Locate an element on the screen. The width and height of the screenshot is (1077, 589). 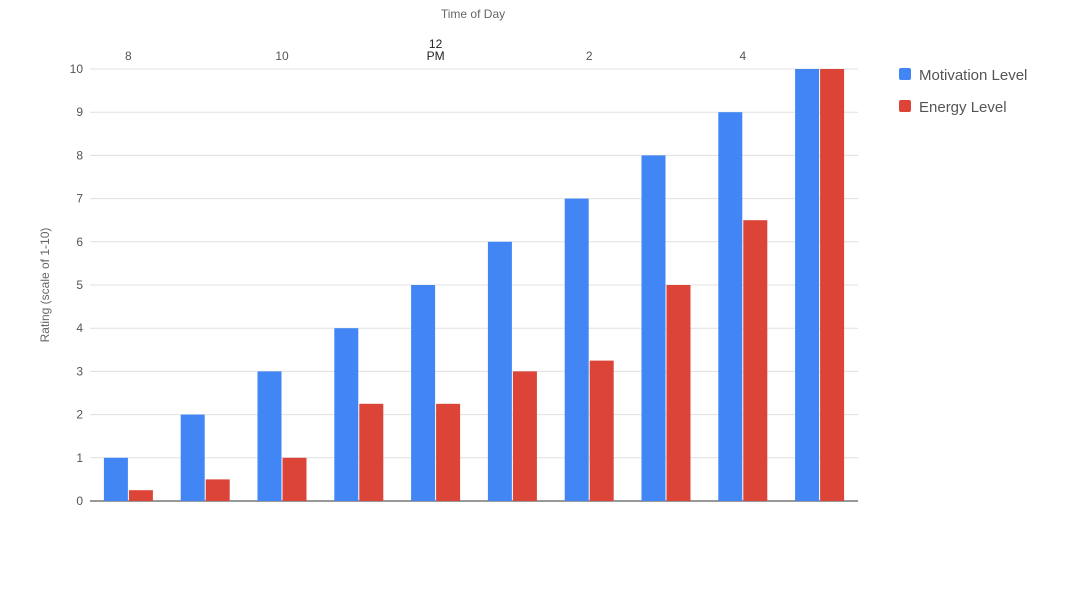
legend-label: Energy Level is located at coordinates (963, 107).